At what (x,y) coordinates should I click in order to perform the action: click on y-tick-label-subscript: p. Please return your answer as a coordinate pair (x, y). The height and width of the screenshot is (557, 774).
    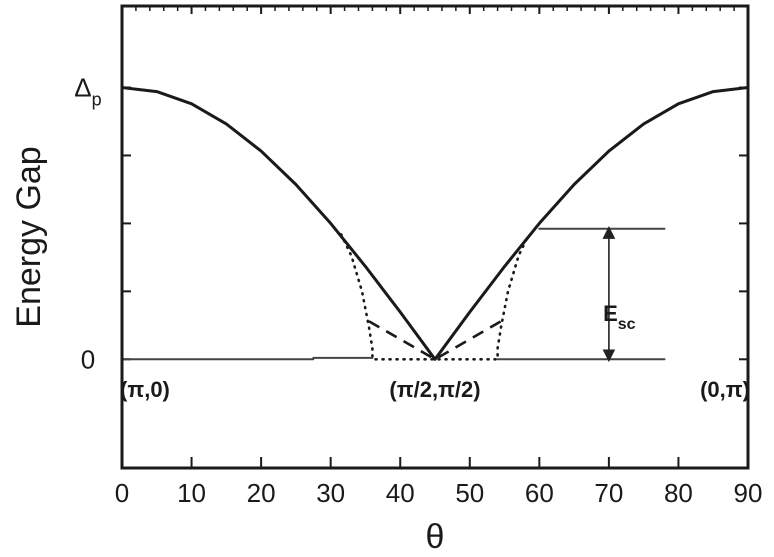
    Looking at the image, I should click on (97, 100).